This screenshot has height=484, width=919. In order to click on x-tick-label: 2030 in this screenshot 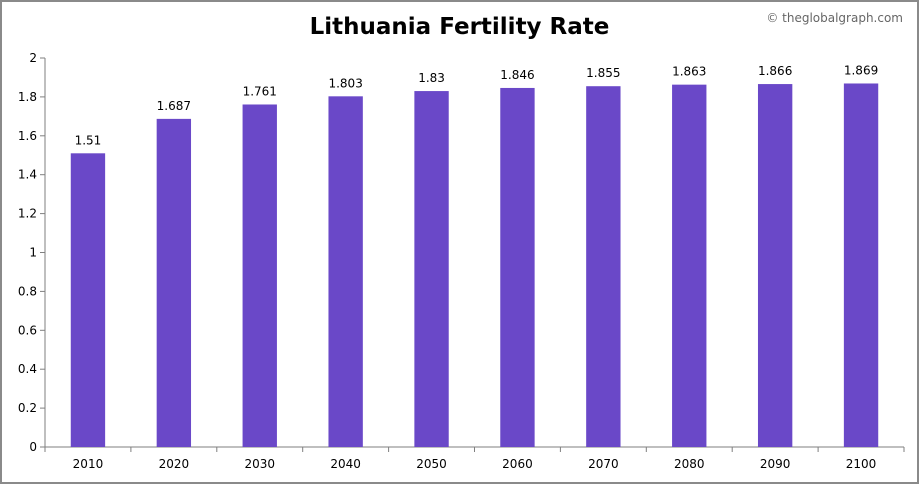, I will do `click(259, 464)`.